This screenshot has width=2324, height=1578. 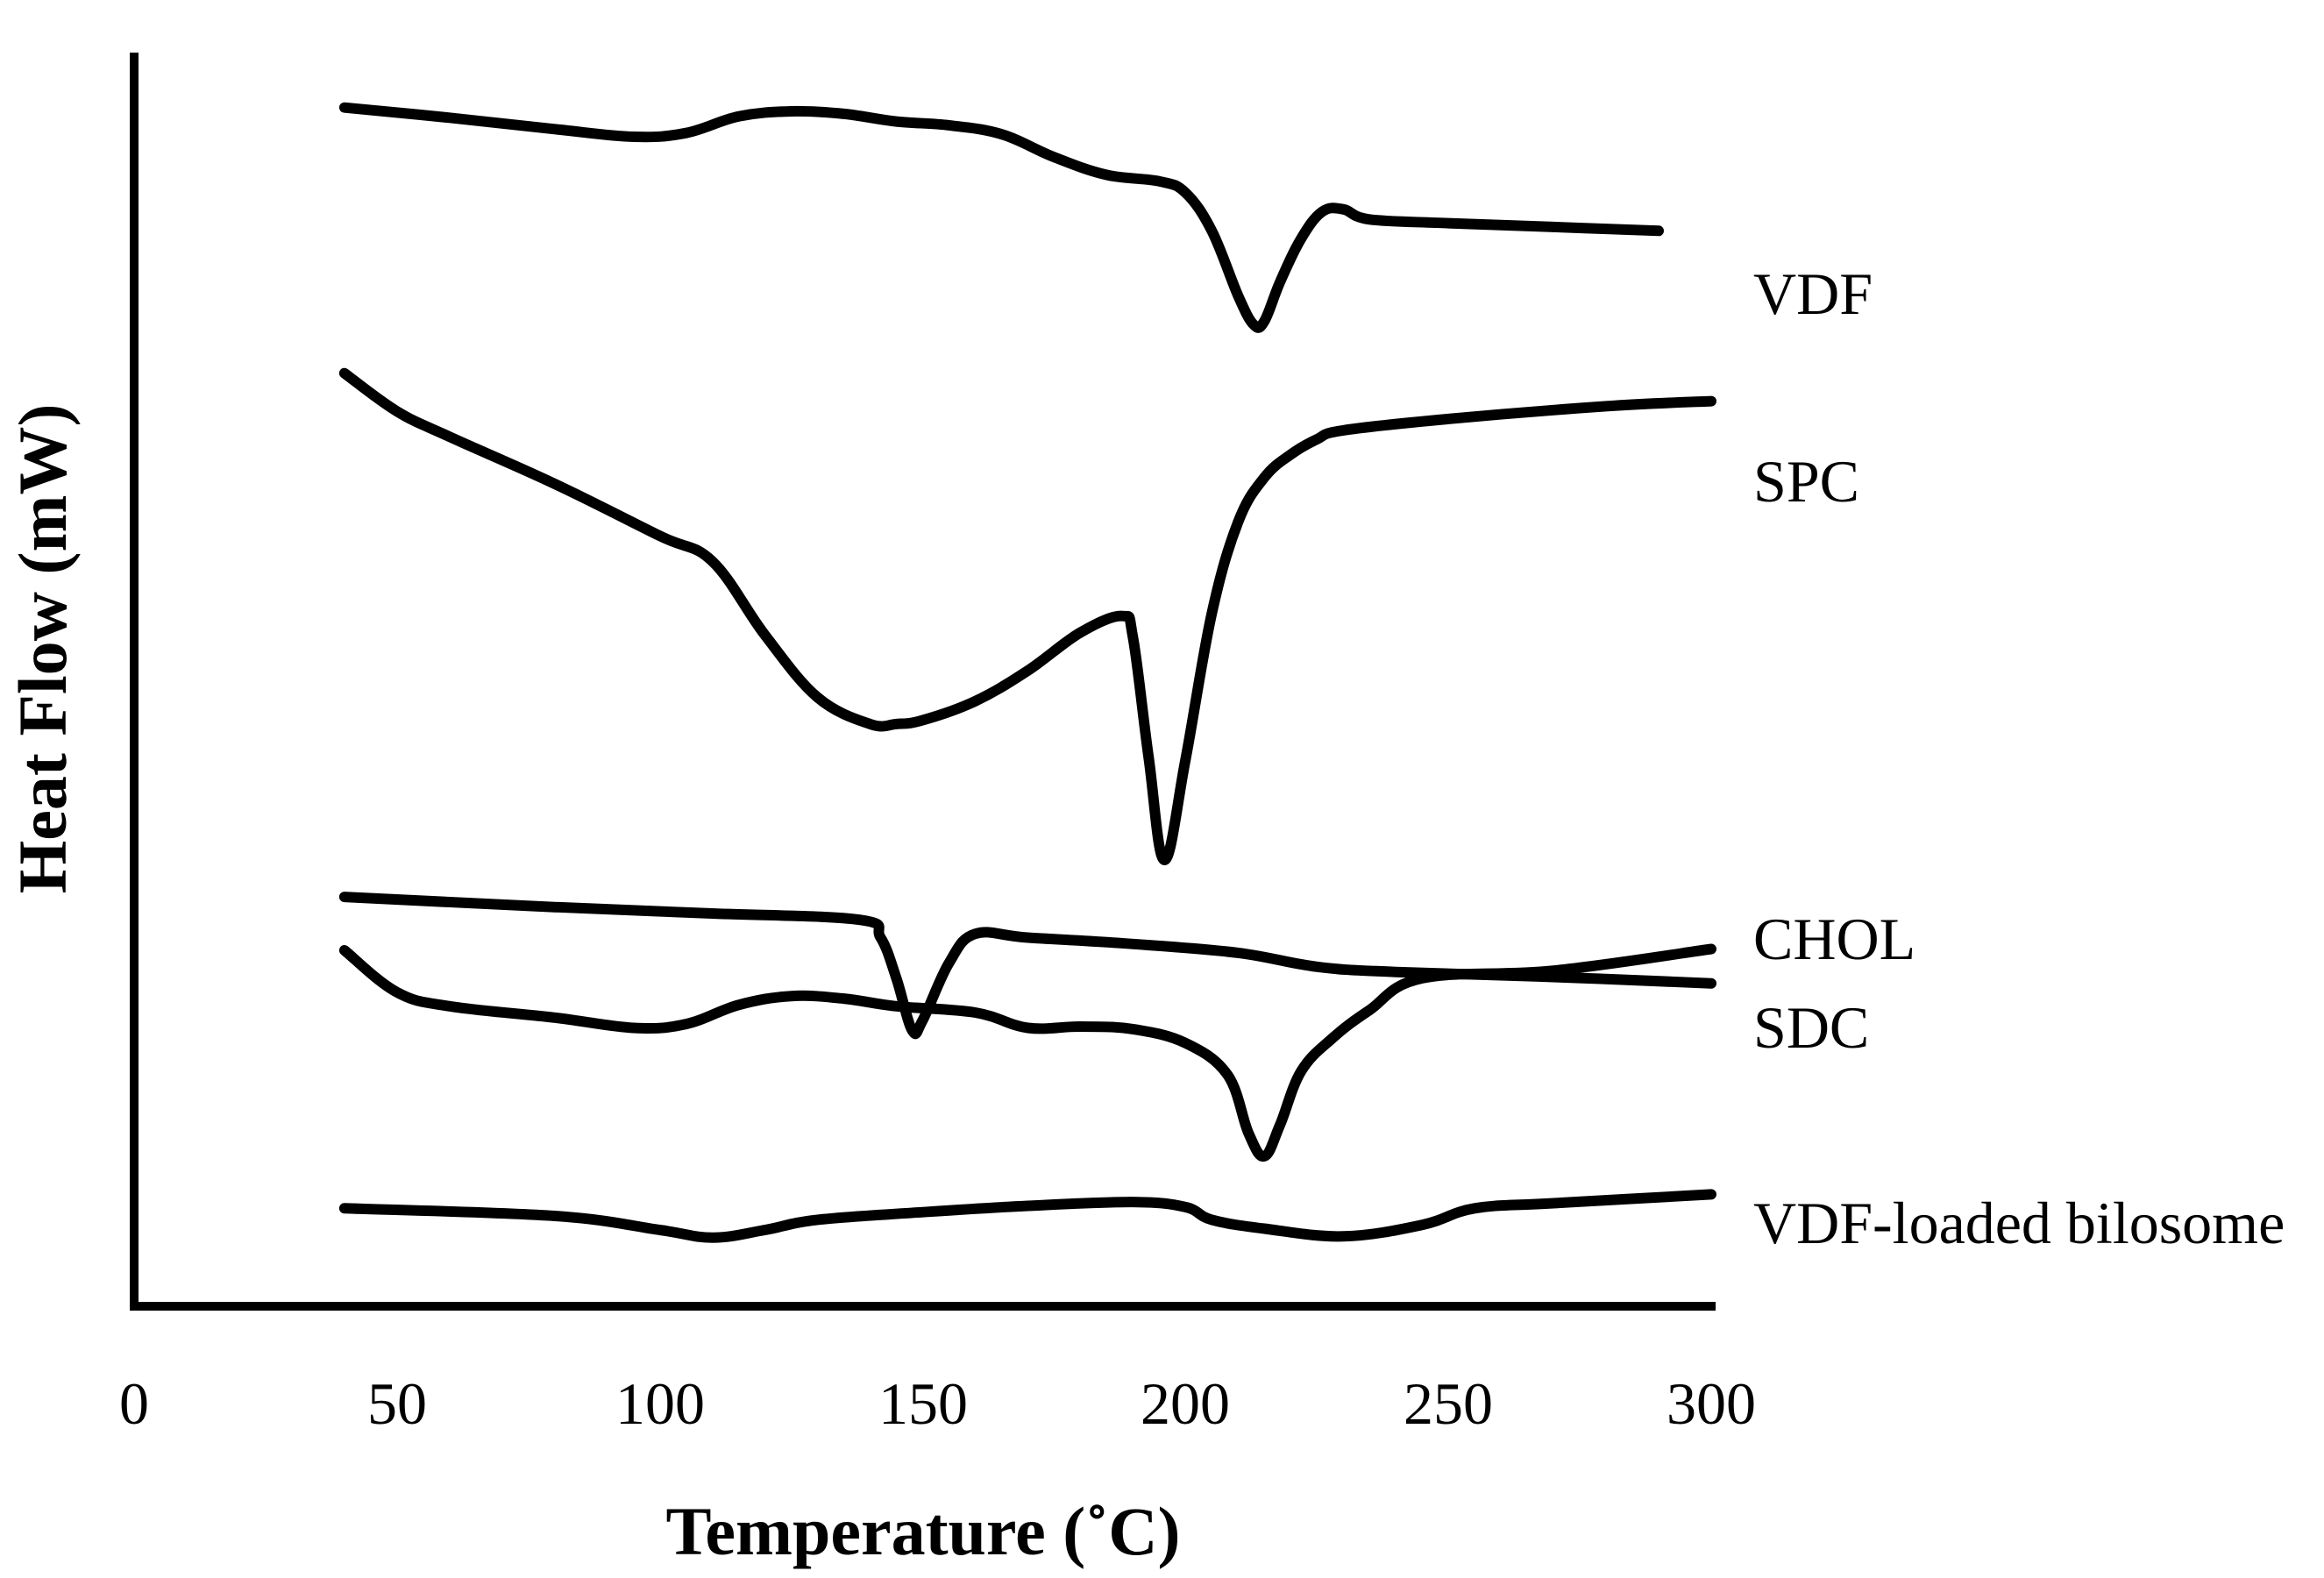 I want to click on series-line-chol, so click(x=1027, y=966).